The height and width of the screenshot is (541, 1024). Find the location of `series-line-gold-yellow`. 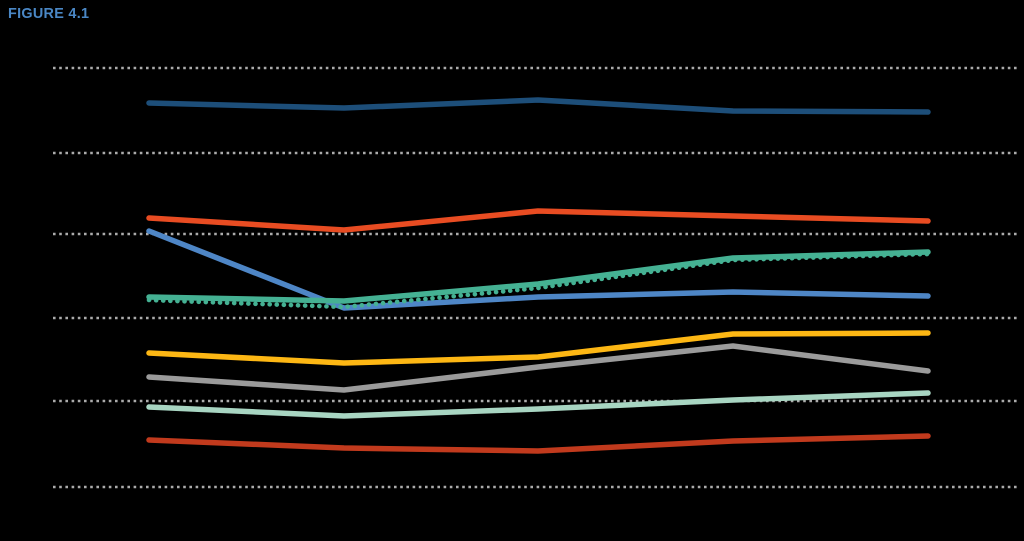

series-line-gold-yellow is located at coordinates (538, 348).